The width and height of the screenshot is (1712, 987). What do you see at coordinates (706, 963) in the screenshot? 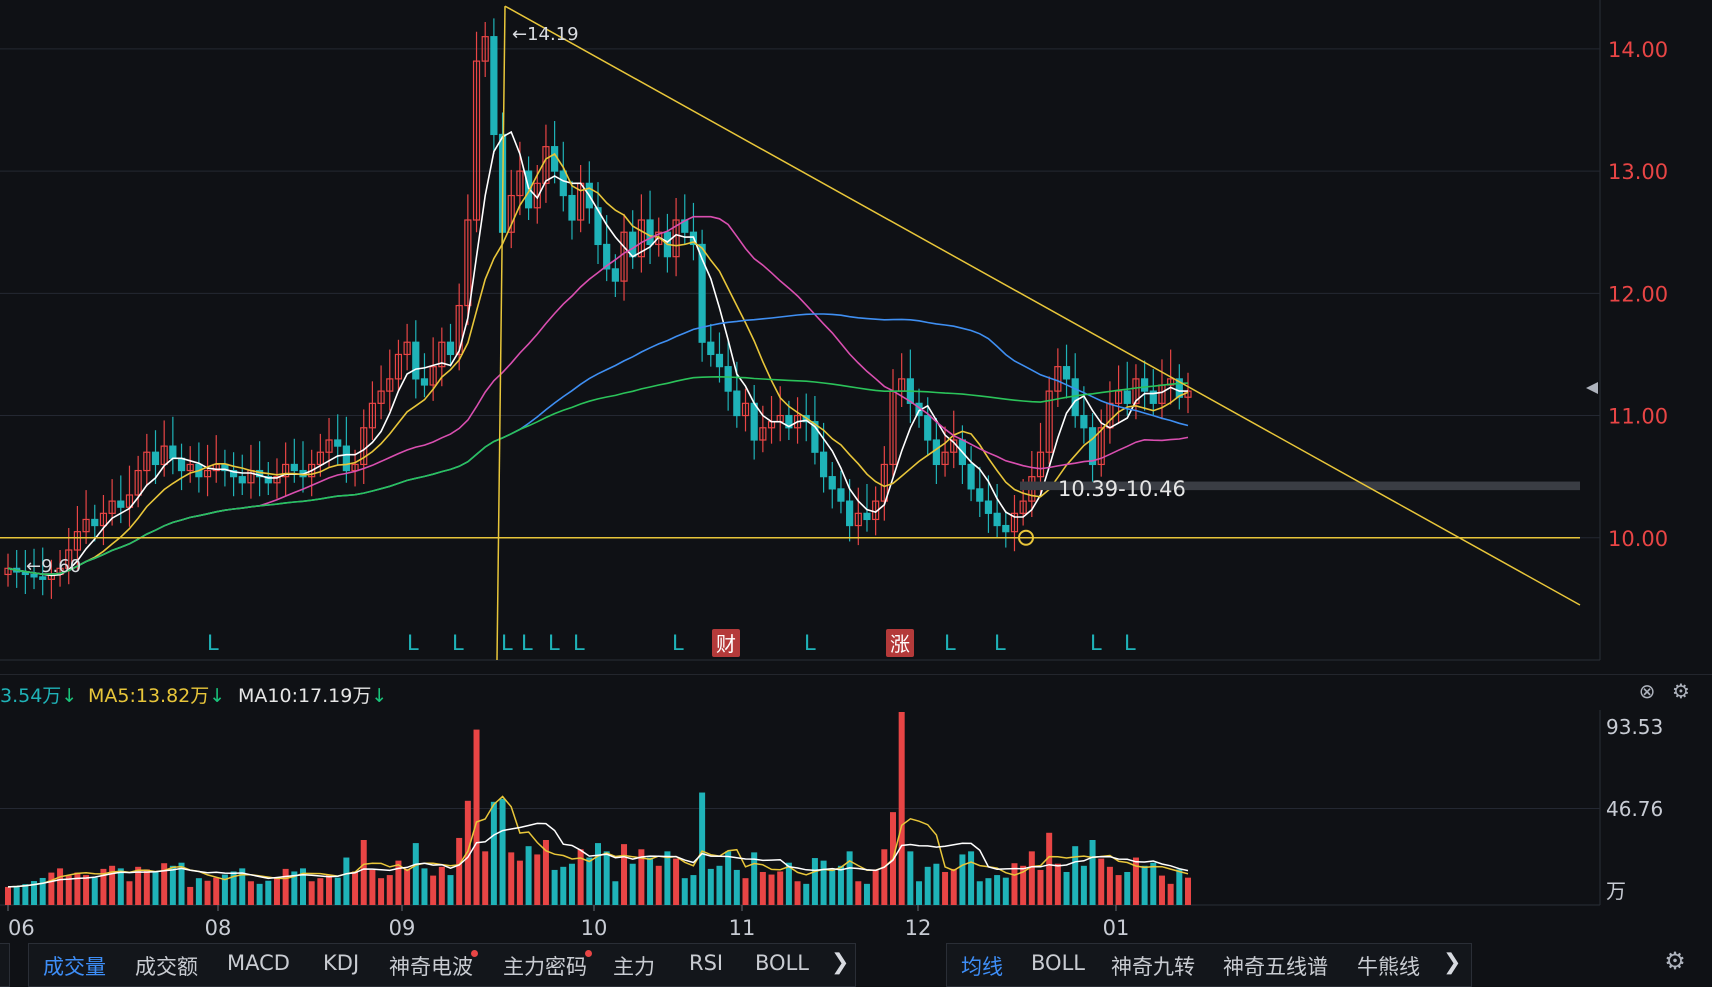
I see `tab-rsi: RSI` at bounding box center [706, 963].